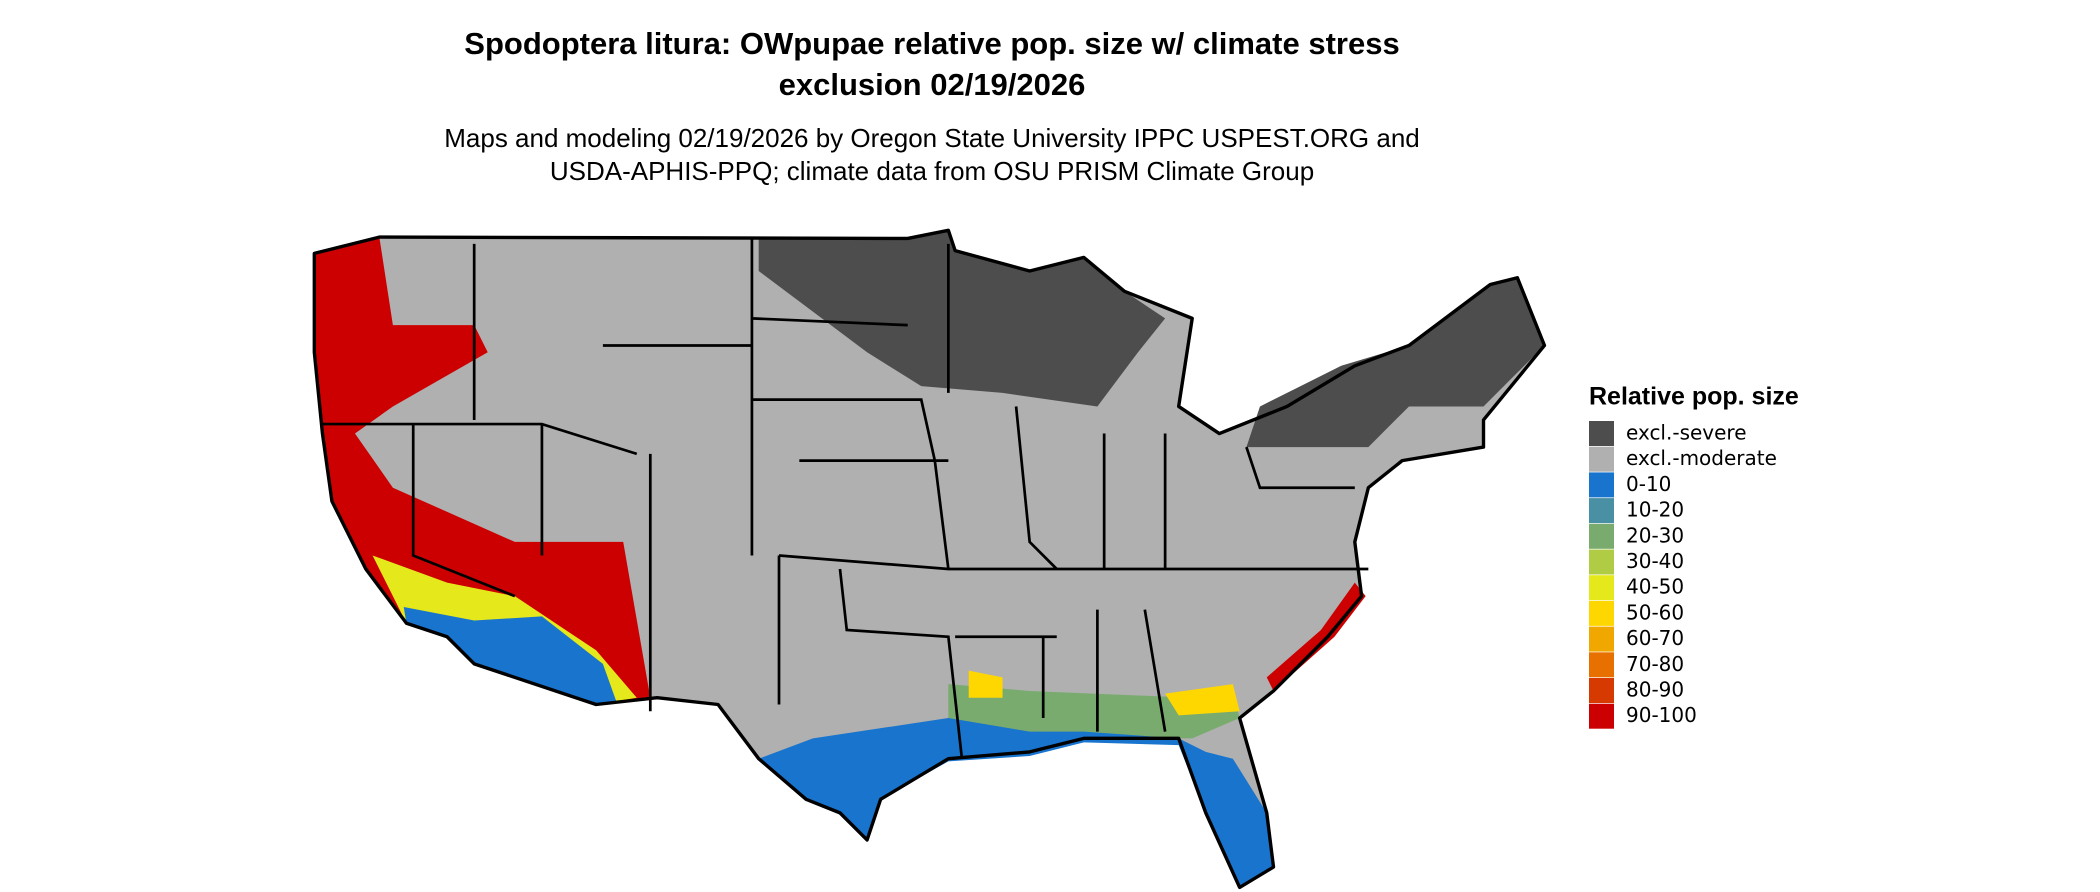  Describe the element at coordinates (1655, 587) in the screenshot. I see `legend-label: 40-50` at that location.